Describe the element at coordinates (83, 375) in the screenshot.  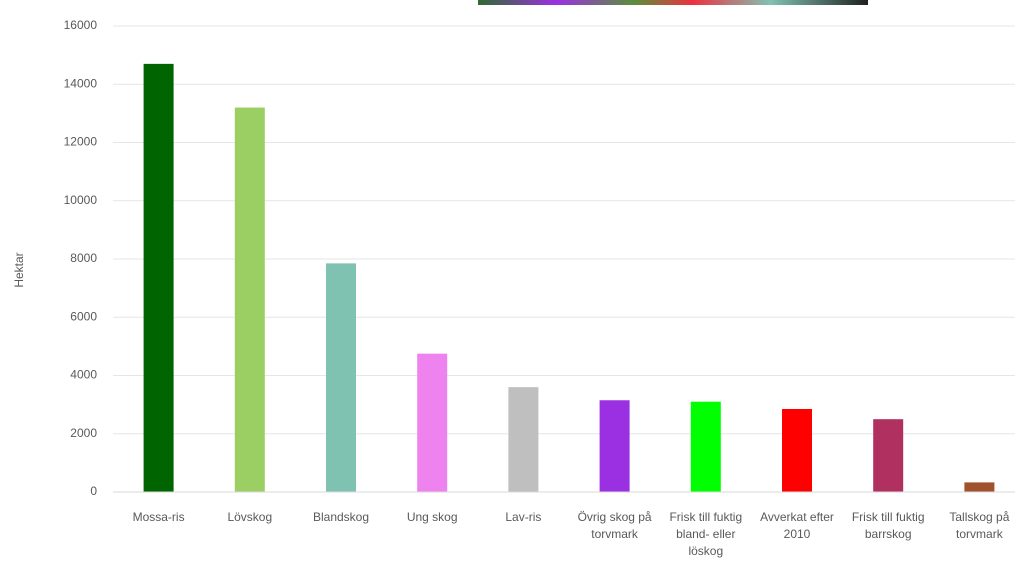
I see `y-tick-label: 4000` at that location.